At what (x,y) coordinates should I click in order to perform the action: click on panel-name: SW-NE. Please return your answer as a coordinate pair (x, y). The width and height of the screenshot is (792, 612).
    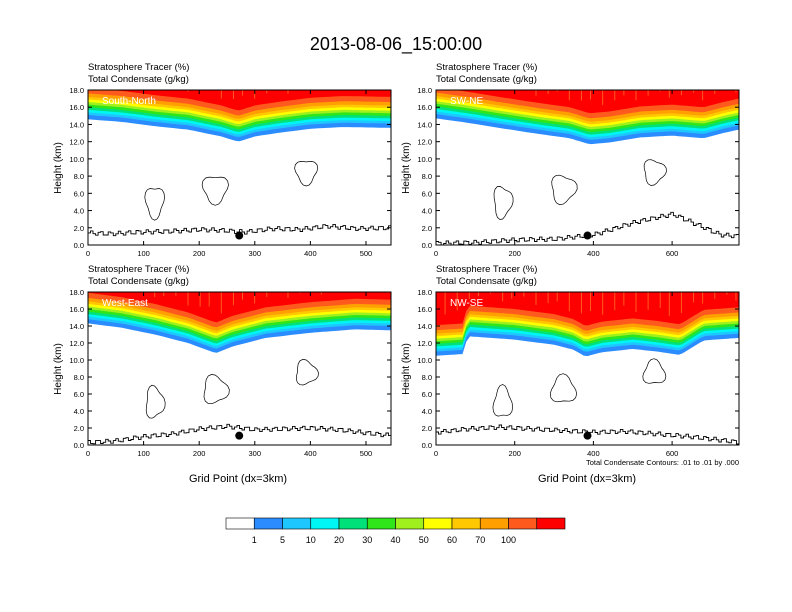
    Looking at the image, I should click on (466, 101).